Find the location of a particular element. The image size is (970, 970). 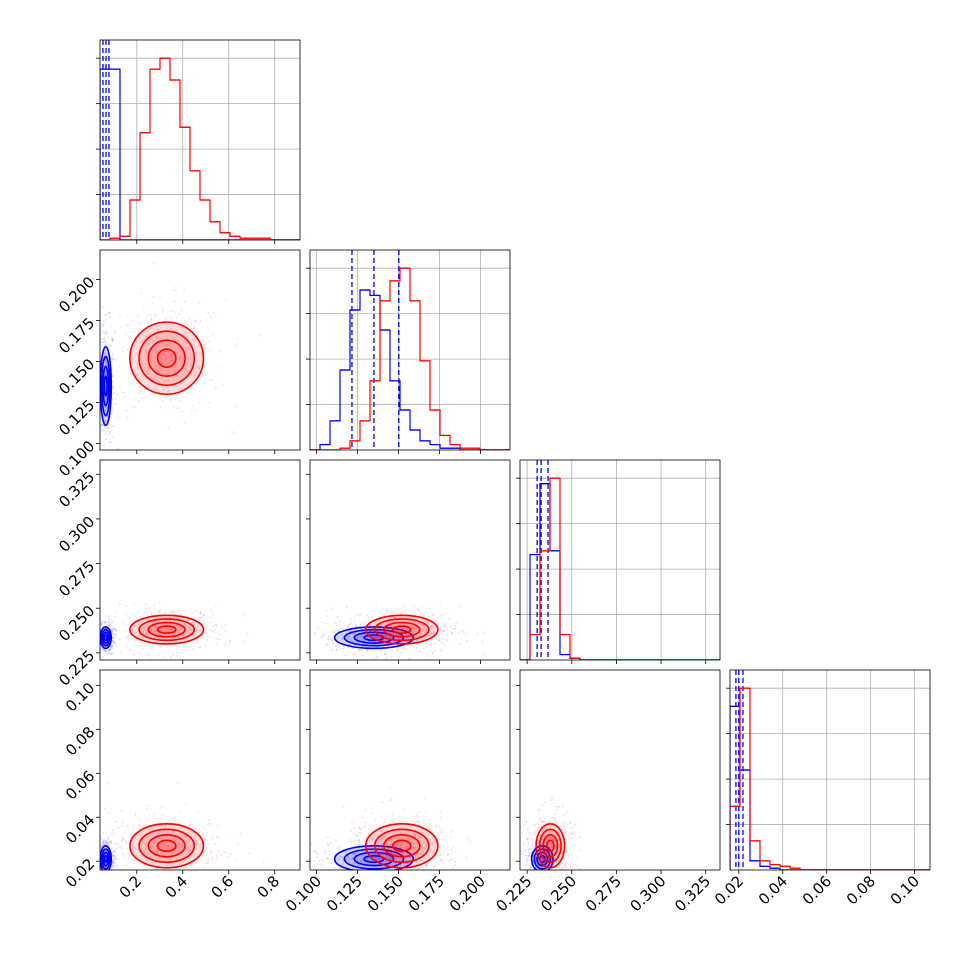

contour is located at coordinates (167, 358).